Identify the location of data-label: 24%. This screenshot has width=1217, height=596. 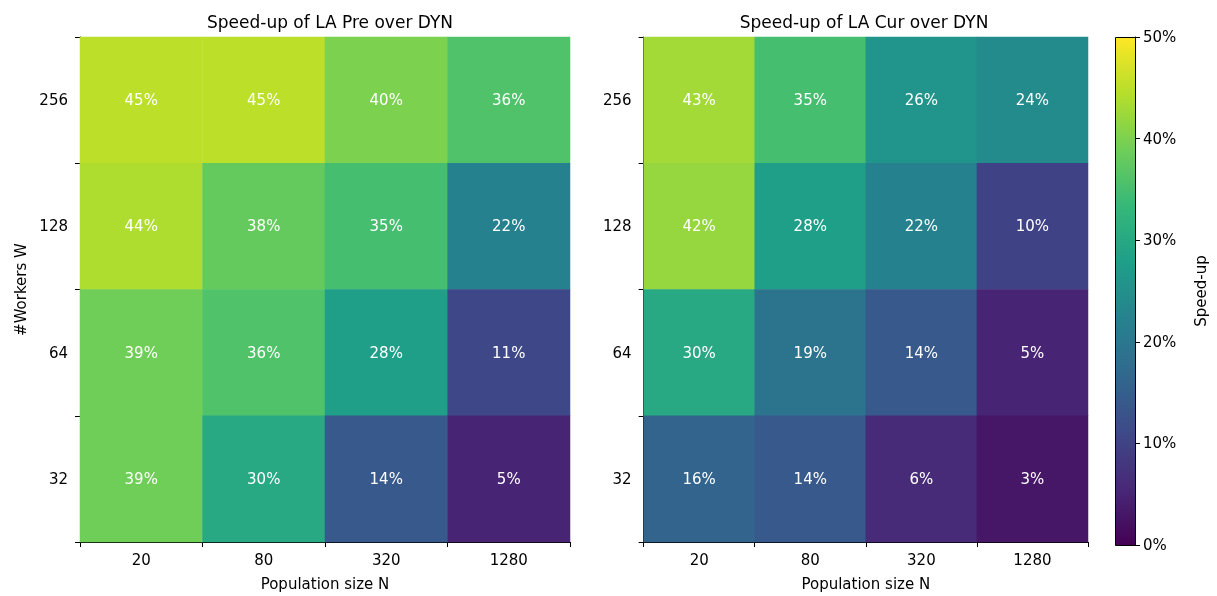
(1032, 100).